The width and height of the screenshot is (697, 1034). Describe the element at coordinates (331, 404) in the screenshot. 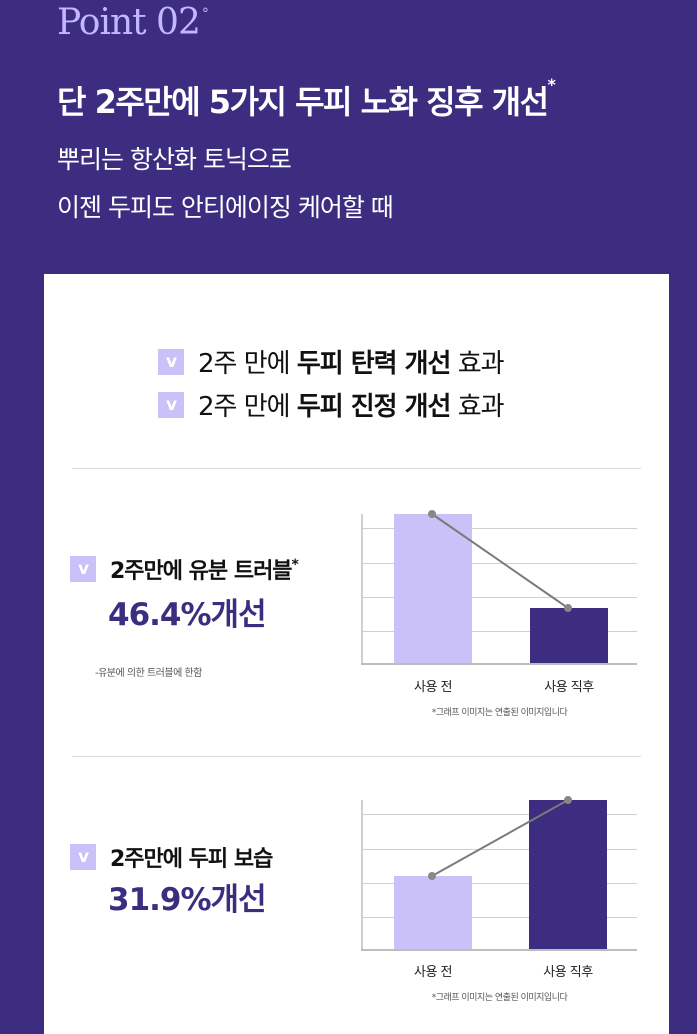

I see `bullet-soothing: v 2주 만에 두피 진정 개선 효과` at that location.